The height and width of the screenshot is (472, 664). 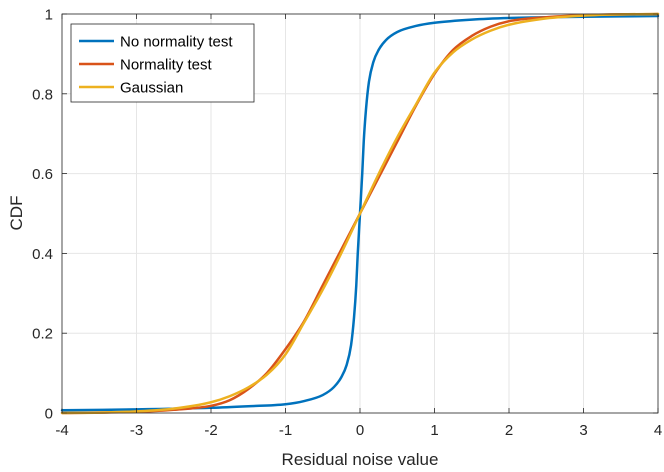 What do you see at coordinates (210, 430) in the screenshot?
I see `x-tick-label: -2` at bounding box center [210, 430].